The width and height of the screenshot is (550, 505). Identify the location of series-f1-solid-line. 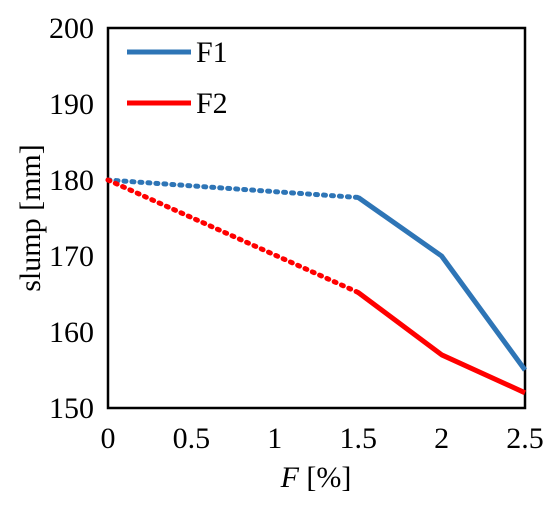
(442, 283).